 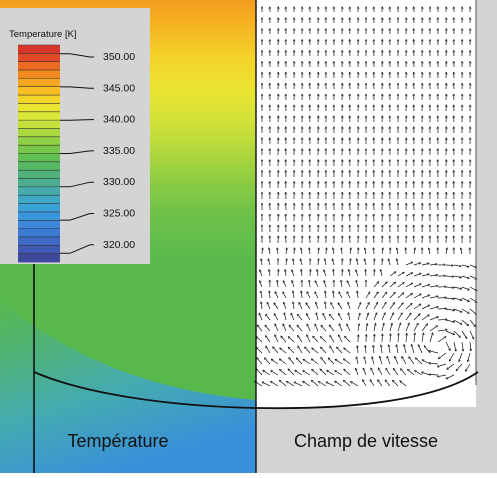 What do you see at coordinates (119, 151) in the screenshot?
I see `legend-tick-label: 335.00` at bounding box center [119, 151].